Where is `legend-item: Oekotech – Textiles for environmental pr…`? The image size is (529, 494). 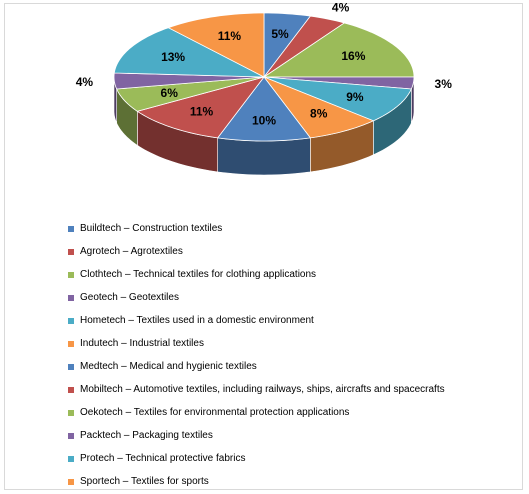
legend-item: Oekotech – Textiles for environmental pr… is located at coordinates (256, 412).